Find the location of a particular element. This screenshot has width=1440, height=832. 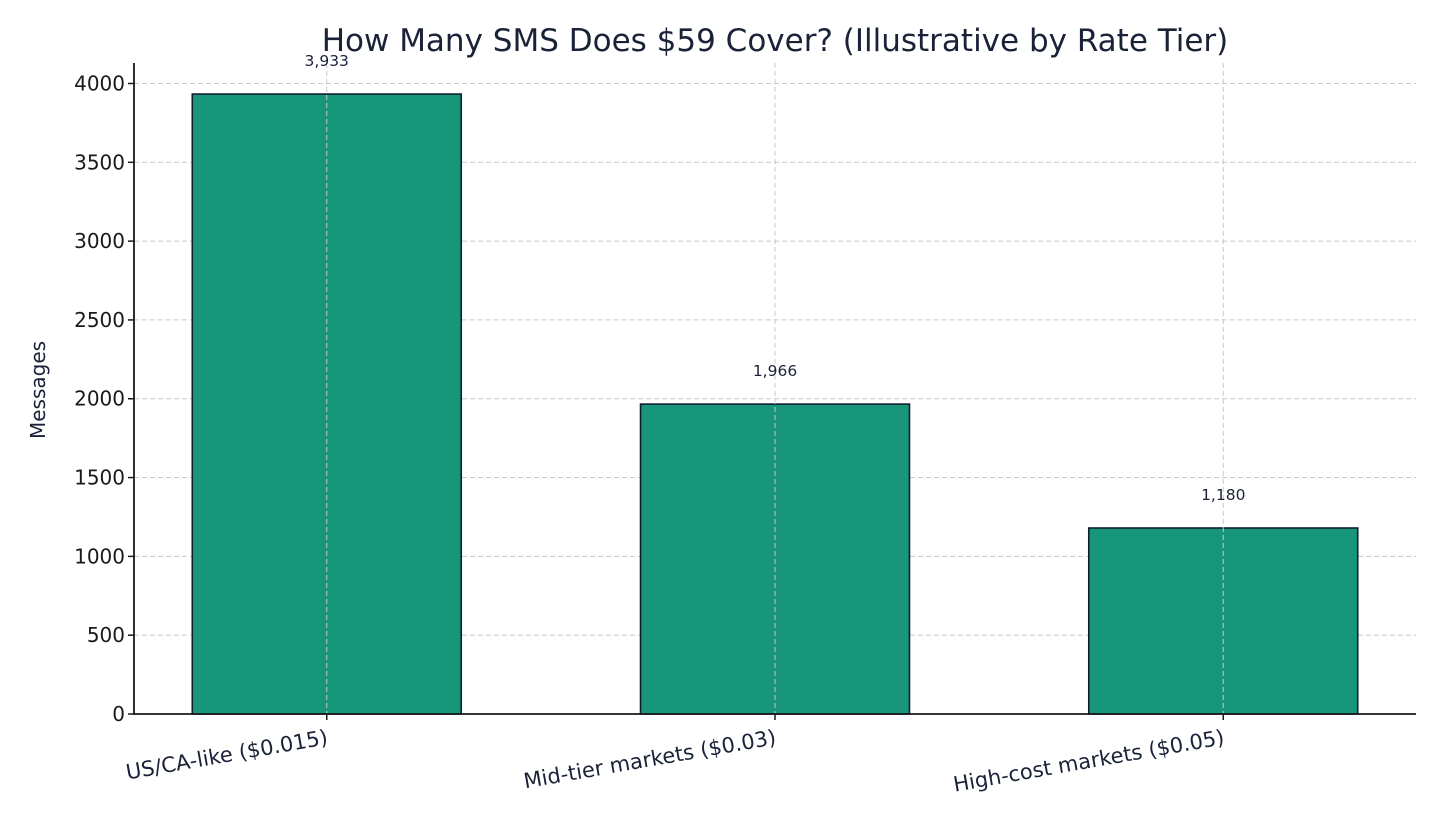

y-axis-label: Messages is located at coordinates (38, 390).